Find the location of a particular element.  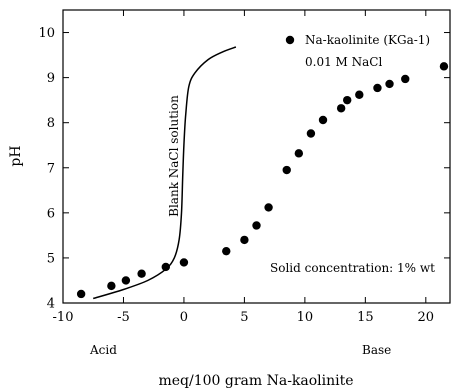

legend-marker is located at coordinates (290, 40).